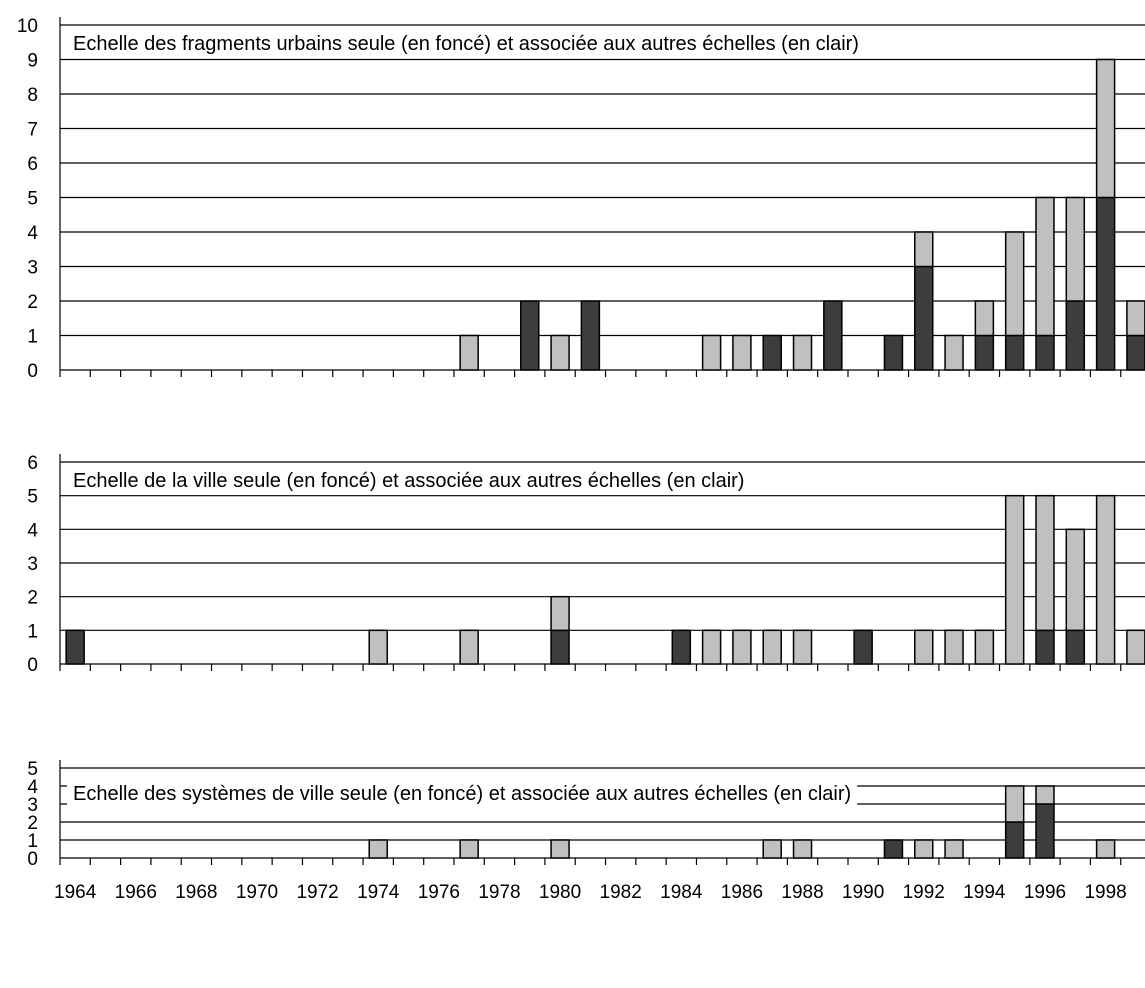 This screenshot has width=1145, height=988. Describe the element at coordinates (560, 647) in the screenshot. I see `bar-dark-1980` at that location.